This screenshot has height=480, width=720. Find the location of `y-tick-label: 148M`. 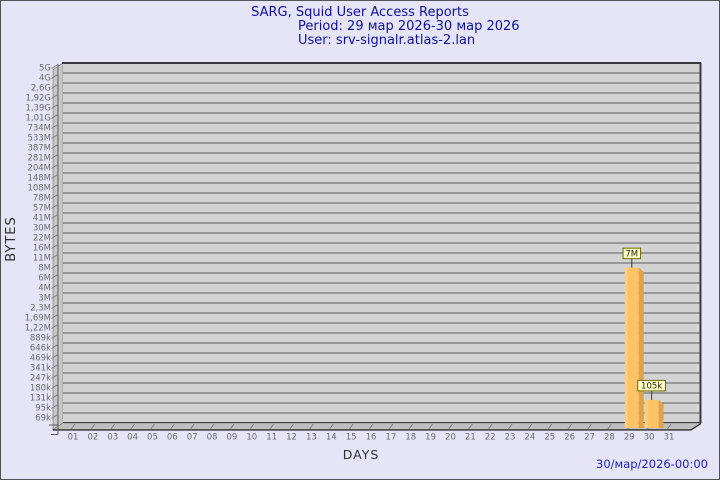

y-tick-label: 148M is located at coordinates (39, 179).